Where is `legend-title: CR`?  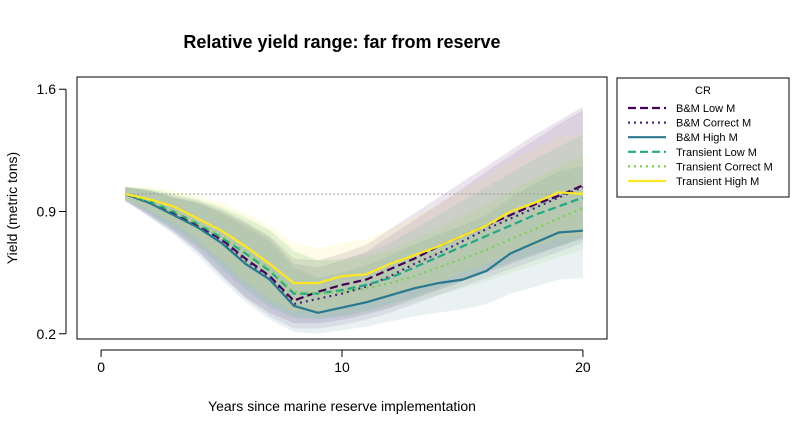 legend-title: CR is located at coordinates (703, 91).